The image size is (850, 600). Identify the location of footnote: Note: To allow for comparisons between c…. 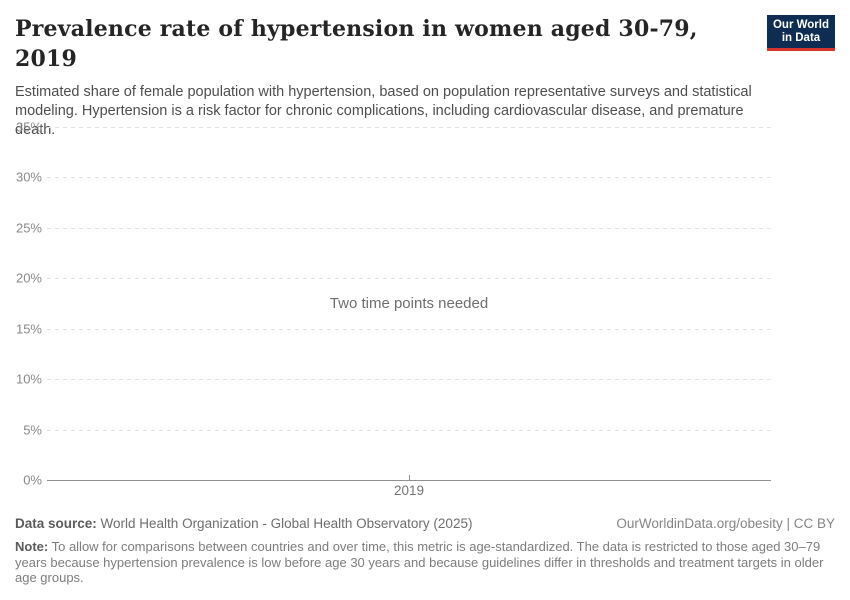
(425, 562).